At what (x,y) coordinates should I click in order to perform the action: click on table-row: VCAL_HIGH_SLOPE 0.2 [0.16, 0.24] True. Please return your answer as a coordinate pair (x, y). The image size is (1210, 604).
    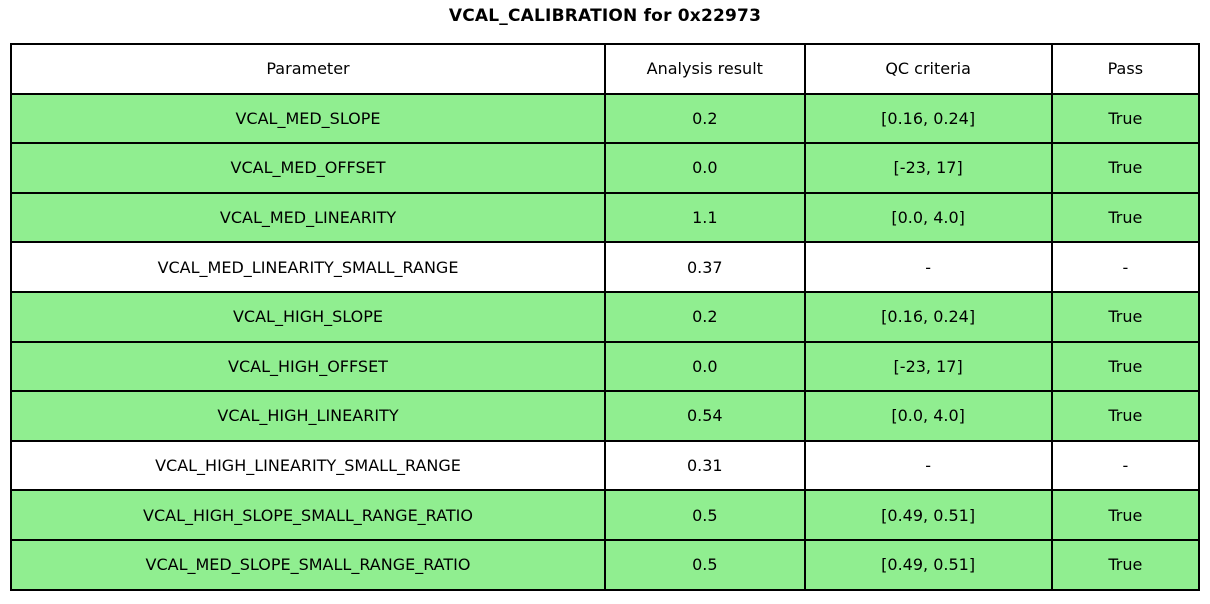
    Looking at the image, I should click on (605, 316).